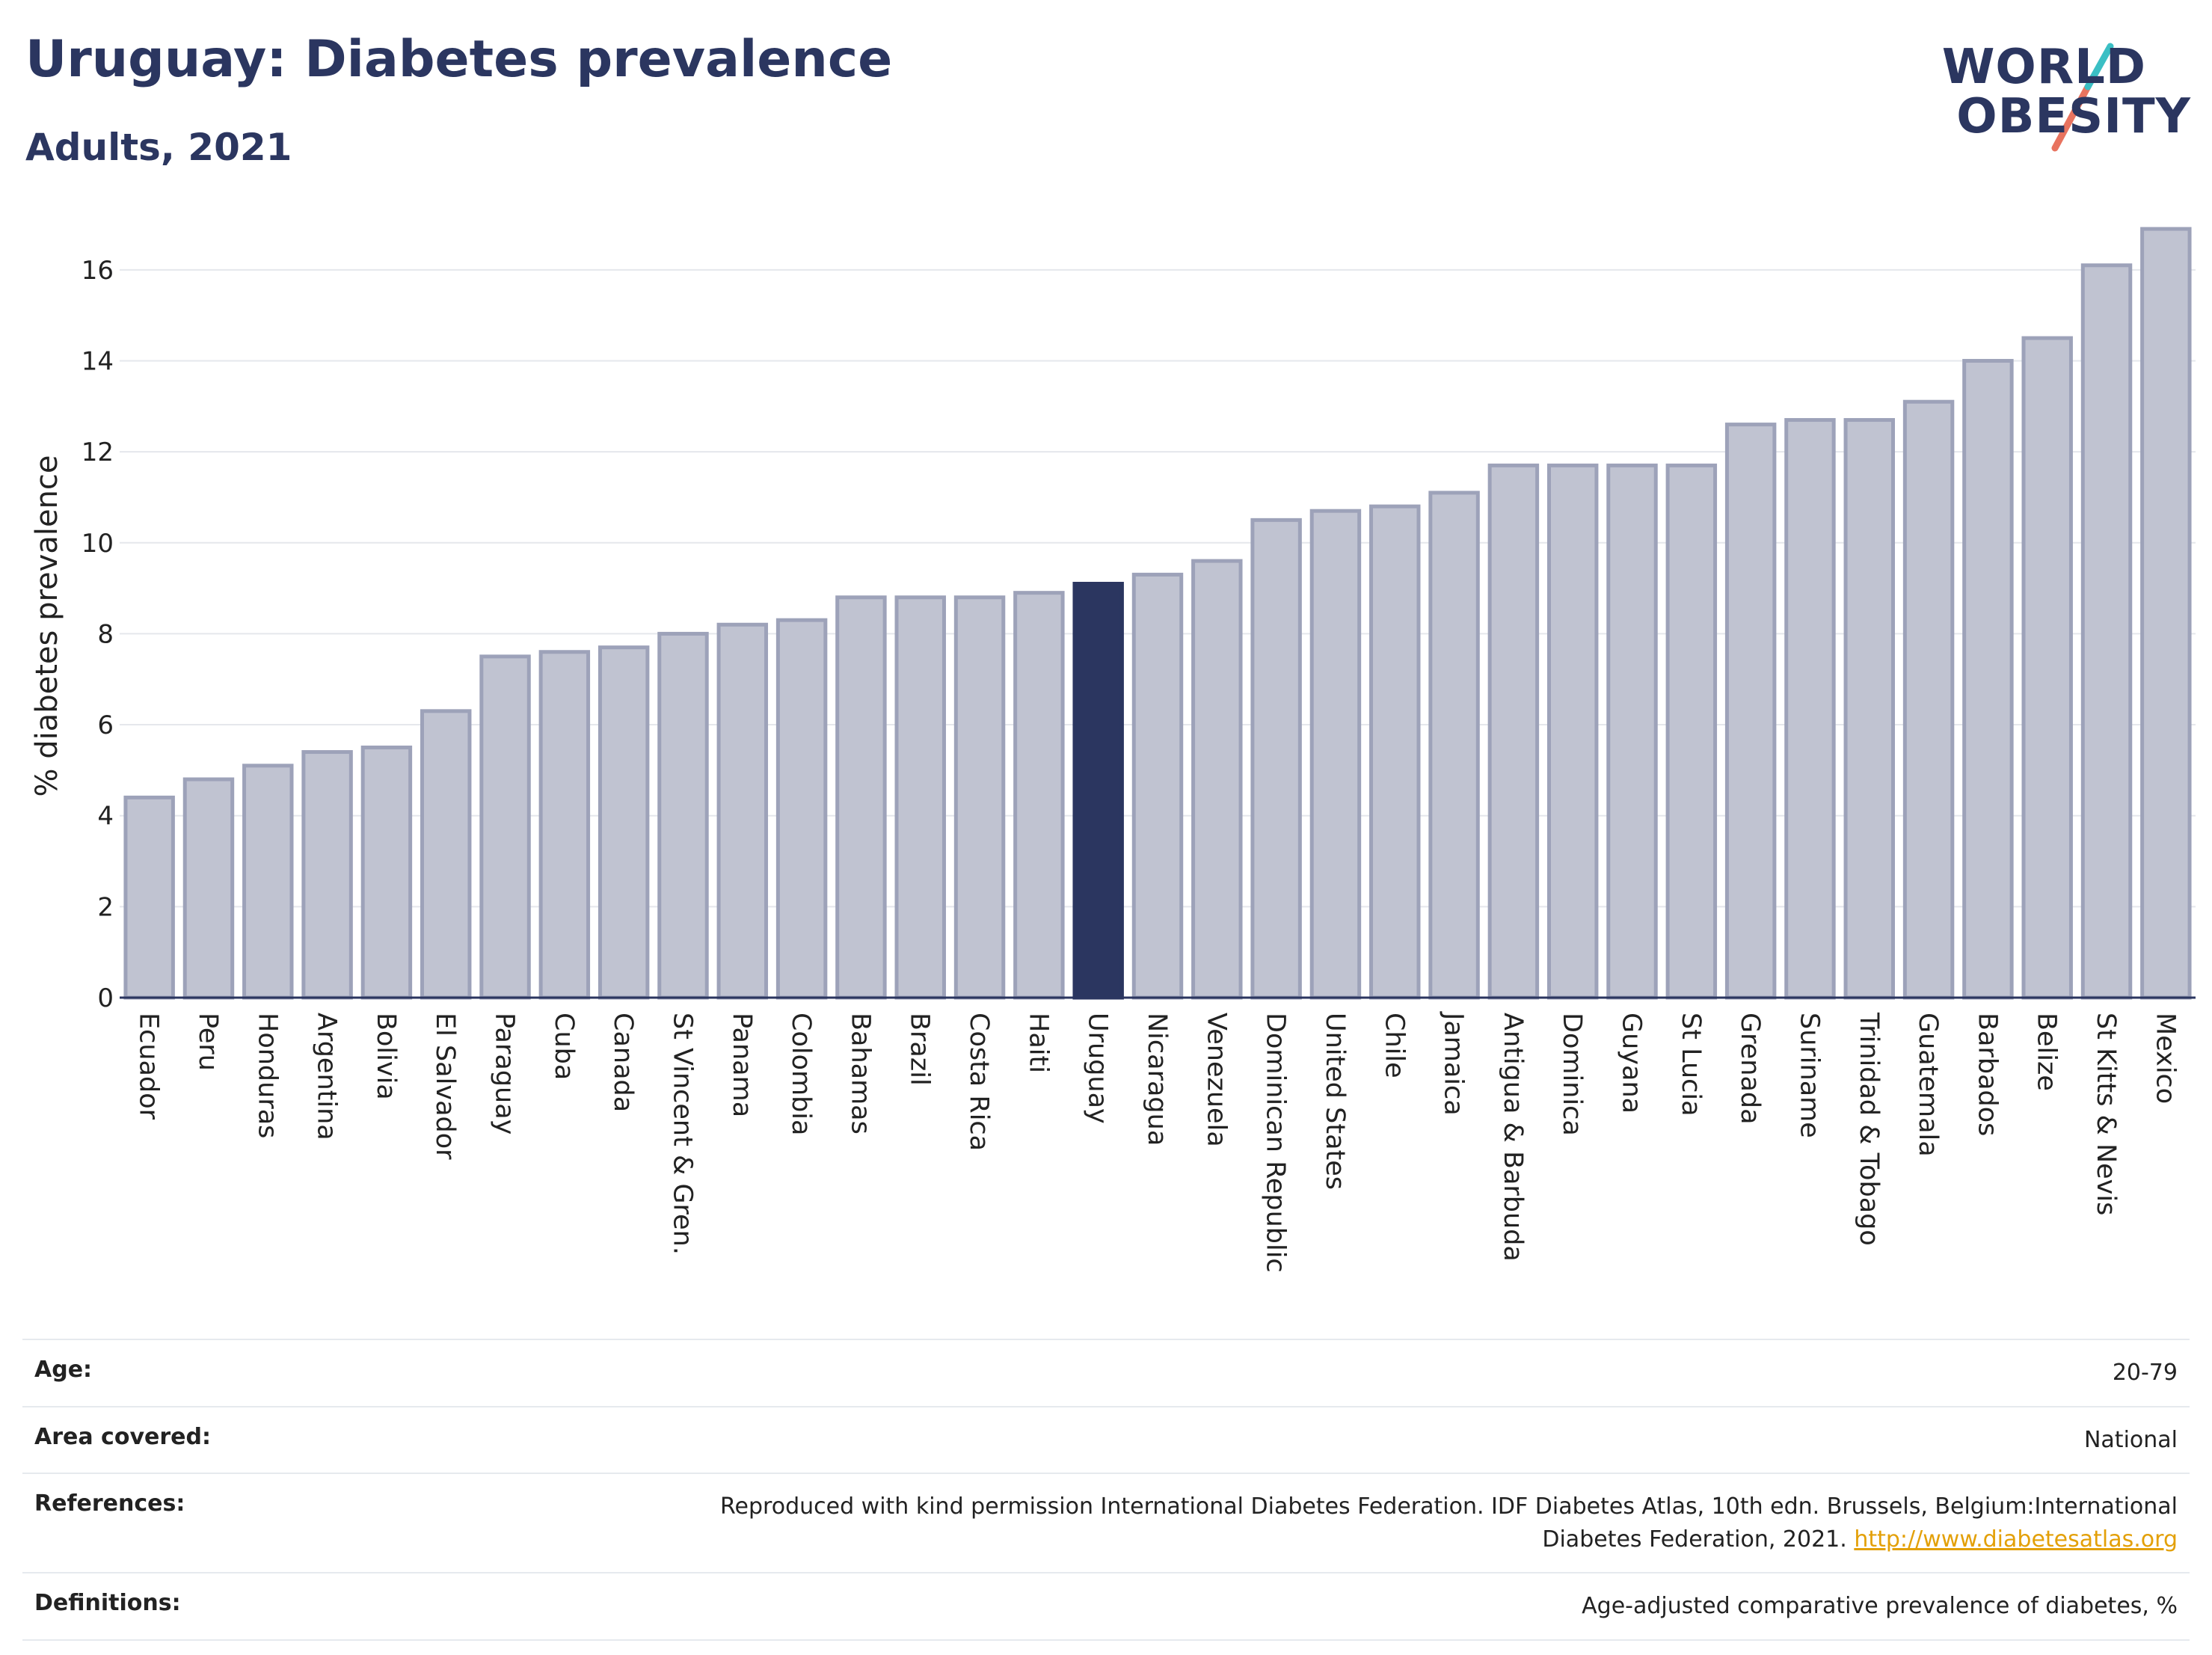 This screenshot has width=2212, height=1655. I want to click on x-tick-label: Grenada, so click(1750, 1069).